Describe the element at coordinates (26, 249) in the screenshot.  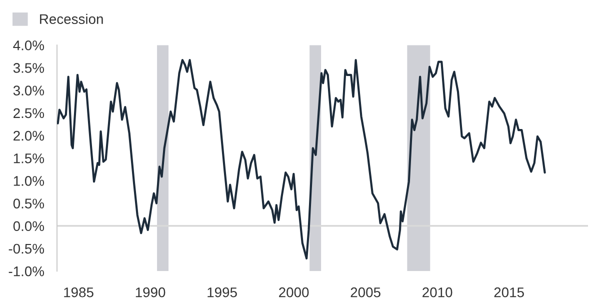
I see `y-tick-label: -0.5%` at that location.